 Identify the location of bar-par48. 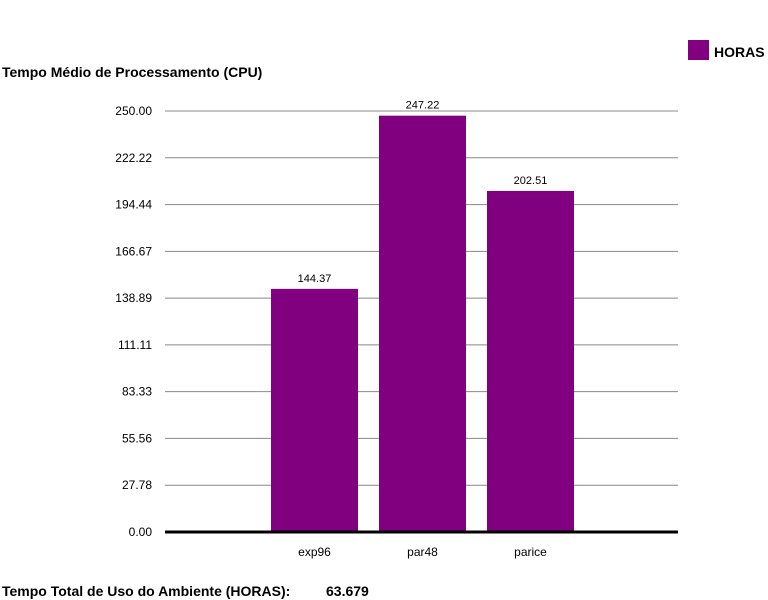
(422, 323).